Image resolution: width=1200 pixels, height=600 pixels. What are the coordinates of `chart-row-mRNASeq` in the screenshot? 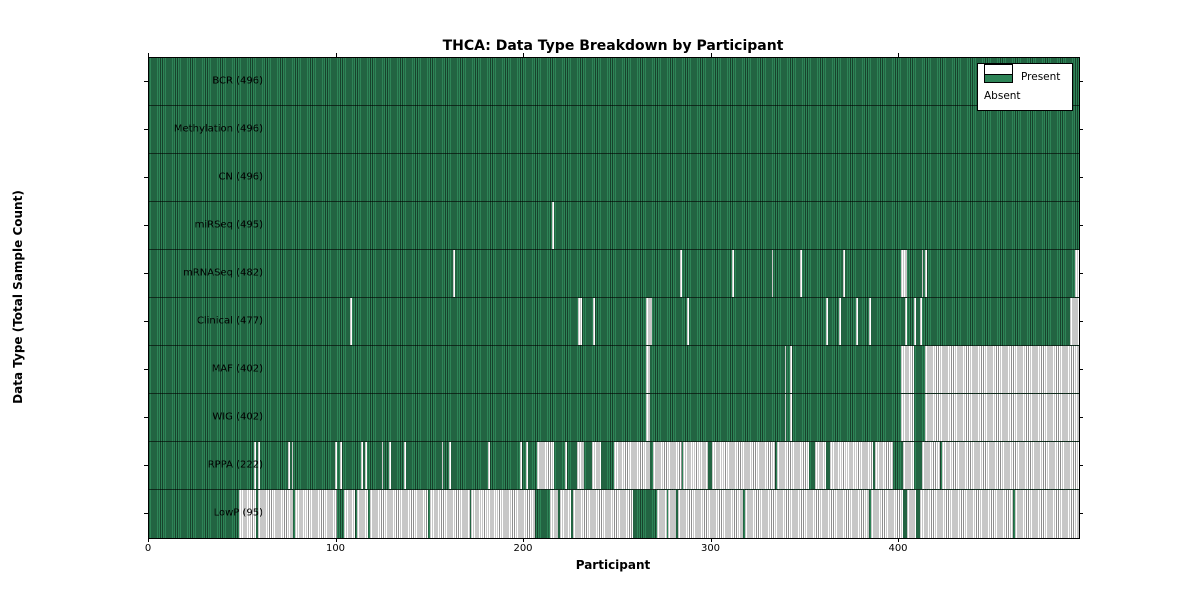 It's located at (614, 274).